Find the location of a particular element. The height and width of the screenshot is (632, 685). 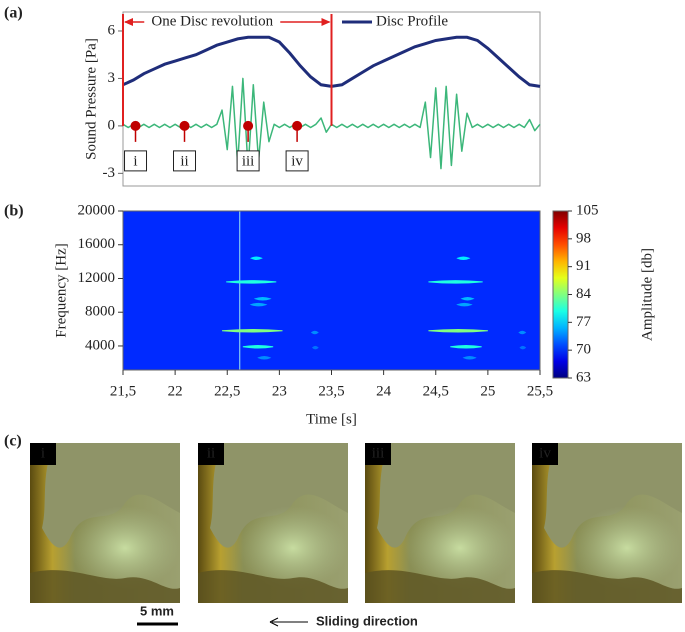

y-tick-label: 3 is located at coordinates (112, 78).